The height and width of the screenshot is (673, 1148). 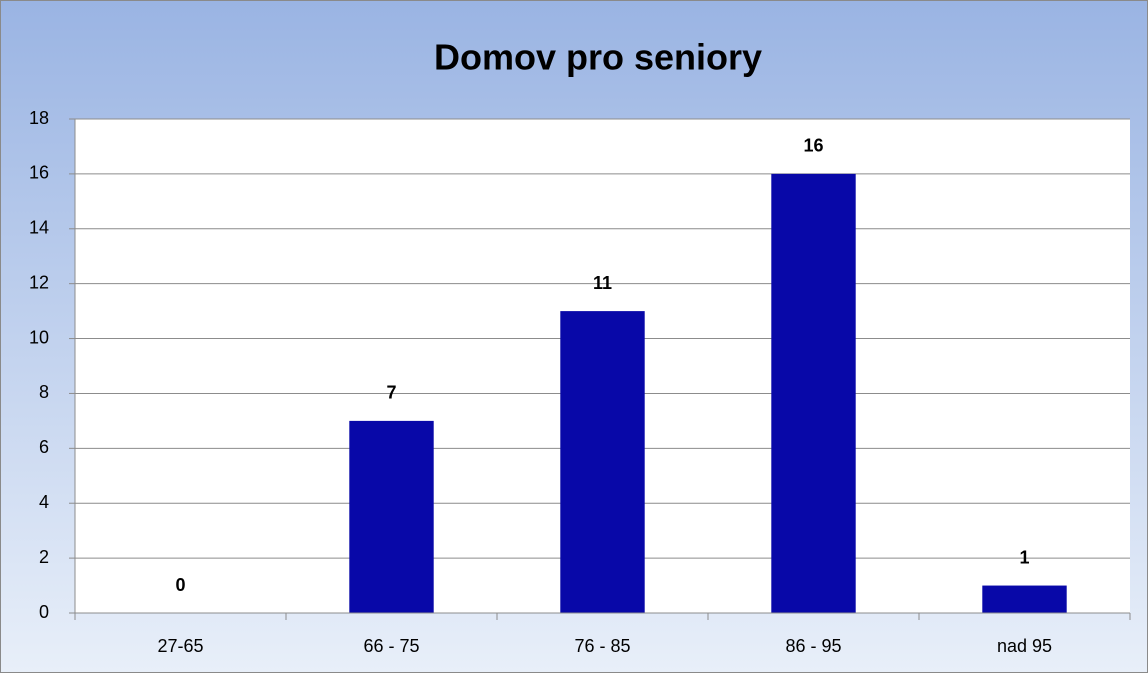 I want to click on x-tick-label: 76 - 85, so click(x=602, y=646).